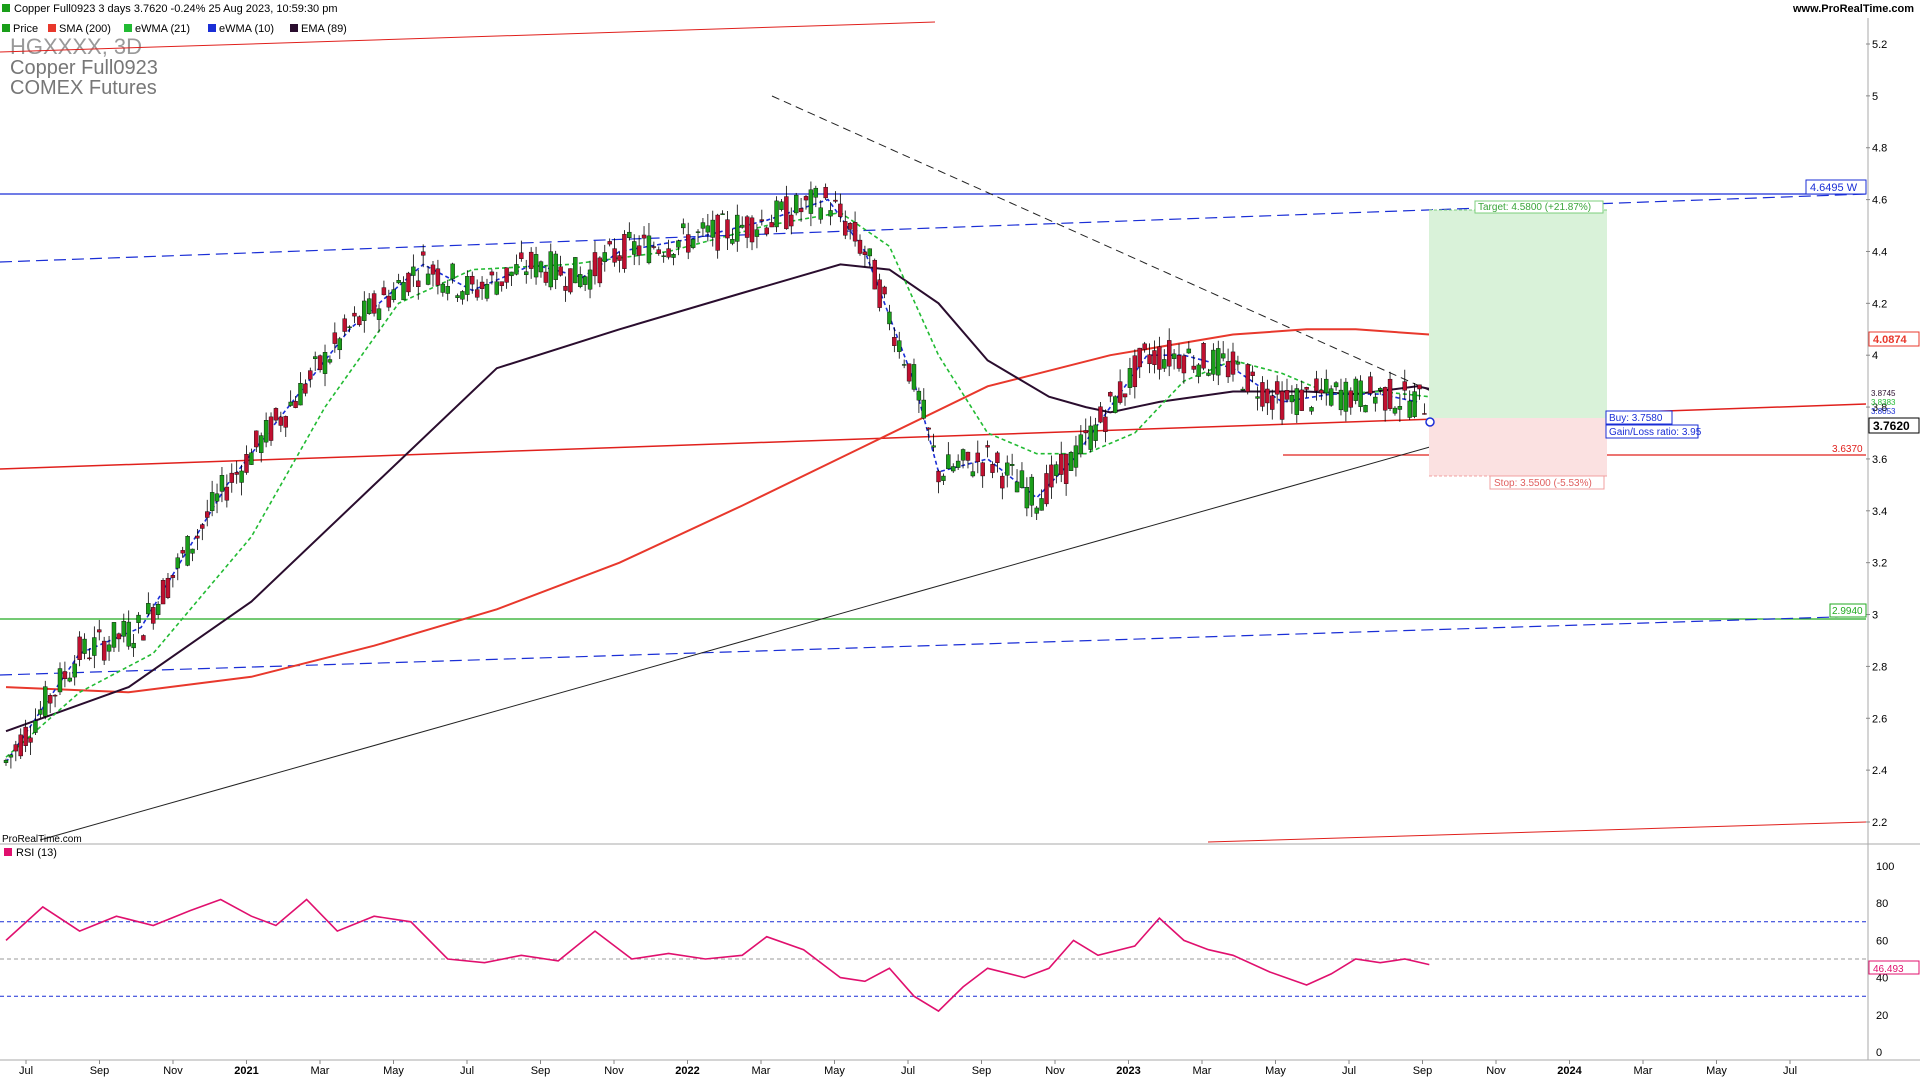 The width and height of the screenshot is (1920, 1085). Describe the element at coordinates (1883, 411) in the screenshot. I see `ma-tag-3: 3.8053` at that location.